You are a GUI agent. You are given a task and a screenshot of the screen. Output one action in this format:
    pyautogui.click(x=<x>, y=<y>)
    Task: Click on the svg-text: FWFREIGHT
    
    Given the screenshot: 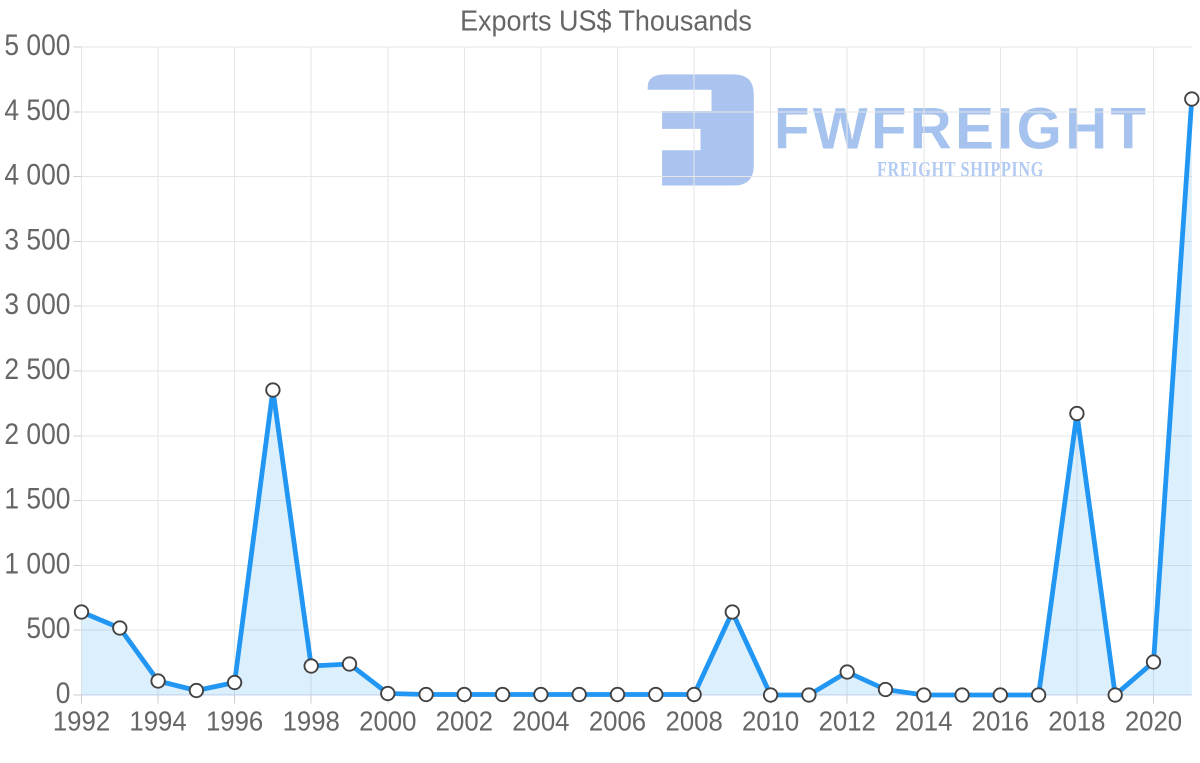 What is the action you would take?
    pyautogui.click(x=961, y=129)
    